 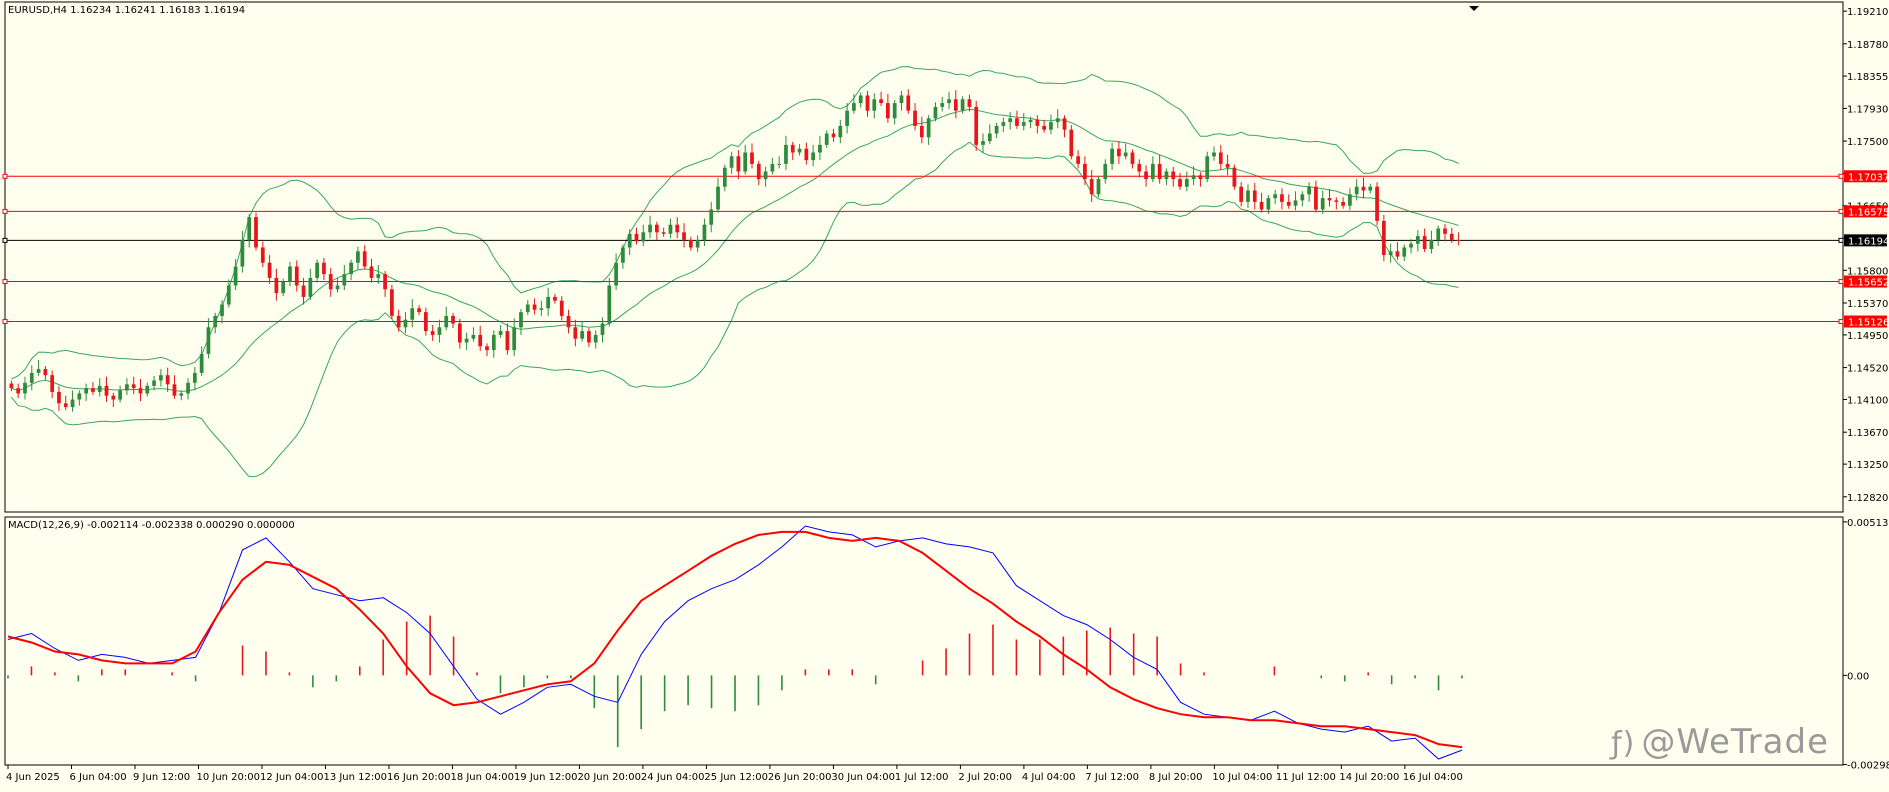 I want to click on price-axis-label: 1.19210, so click(x=1867, y=12).